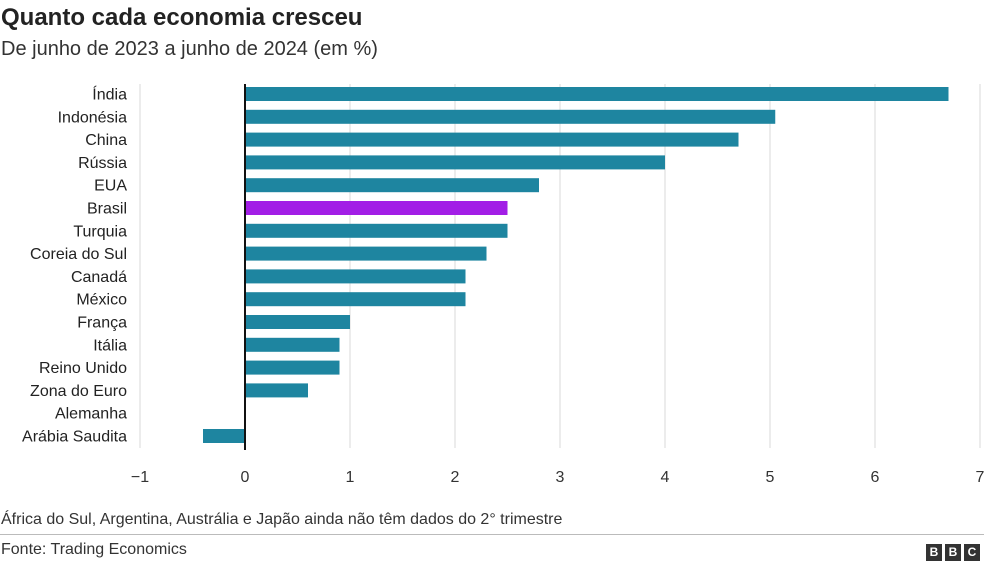 The image size is (984, 568). What do you see at coordinates (140, 477) in the screenshot?
I see `x-tick-label: −1` at bounding box center [140, 477].